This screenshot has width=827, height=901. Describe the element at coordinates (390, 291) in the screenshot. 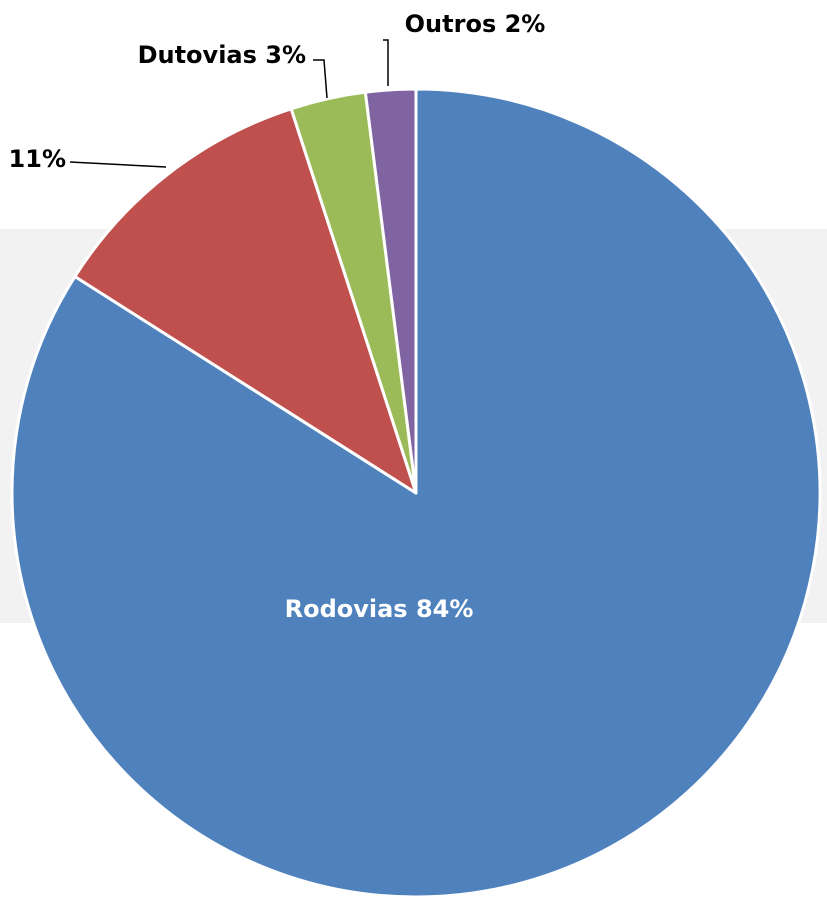

I see `pie-slice-outros` at that location.